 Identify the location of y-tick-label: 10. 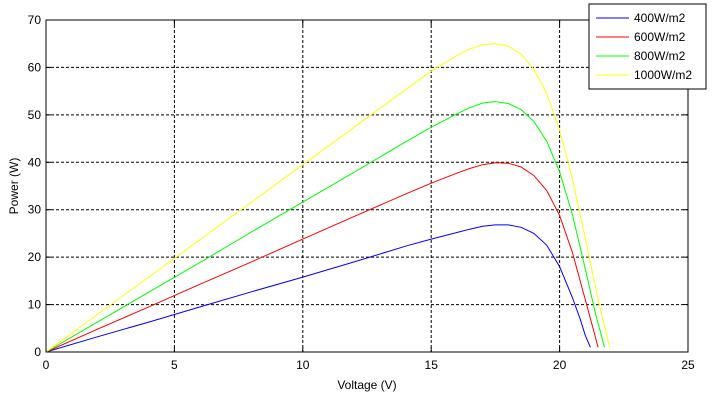
(35, 305).